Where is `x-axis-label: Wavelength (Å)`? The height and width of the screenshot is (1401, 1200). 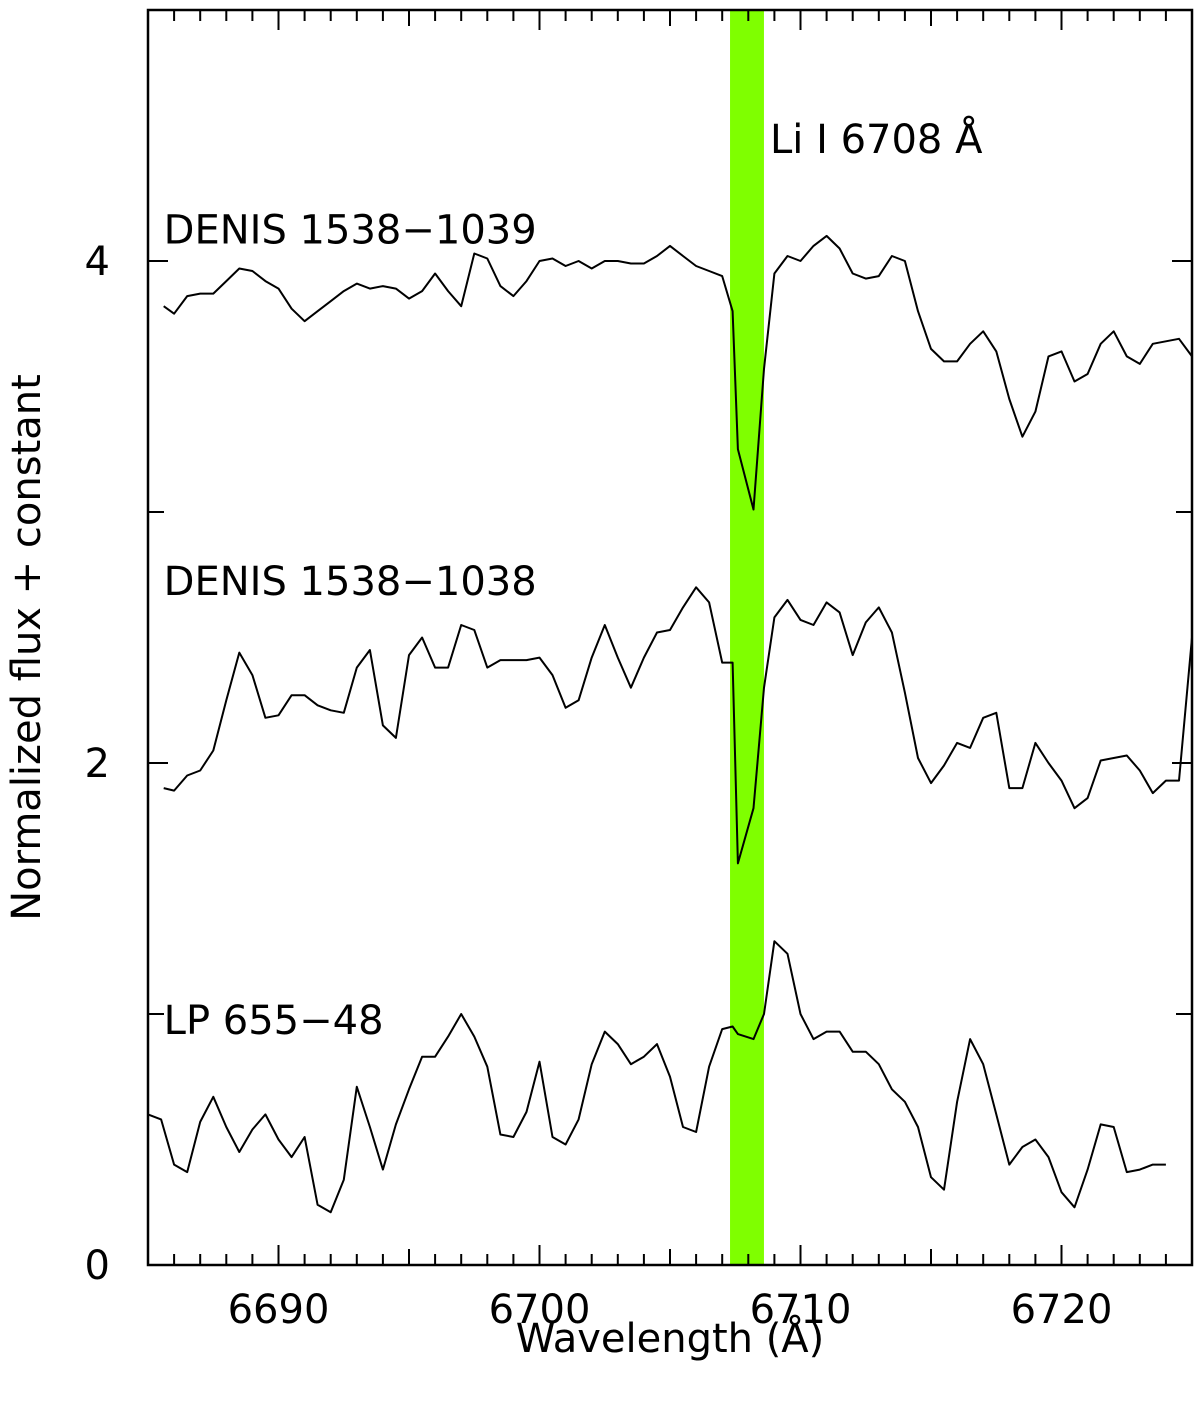 x-axis-label: Wavelength (Å) is located at coordinates (670, 1338).